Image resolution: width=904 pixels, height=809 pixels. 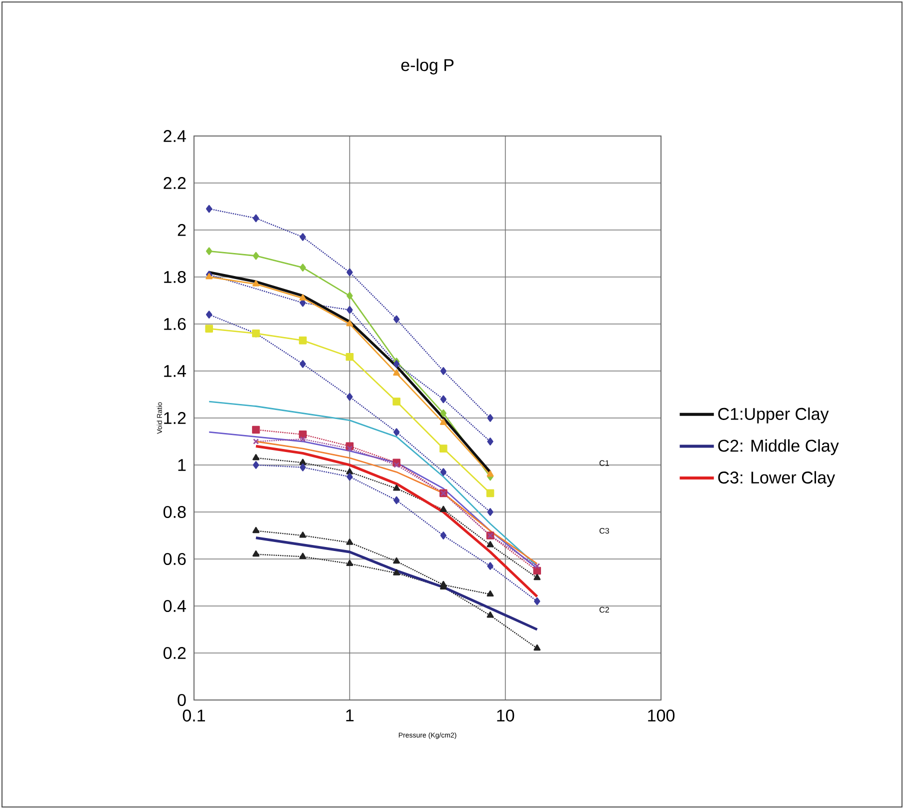 What do you see at coordinates (174, 653) in the screenshot?
I see `y-tick-label: 0.2` at bounding box center [174, 653].